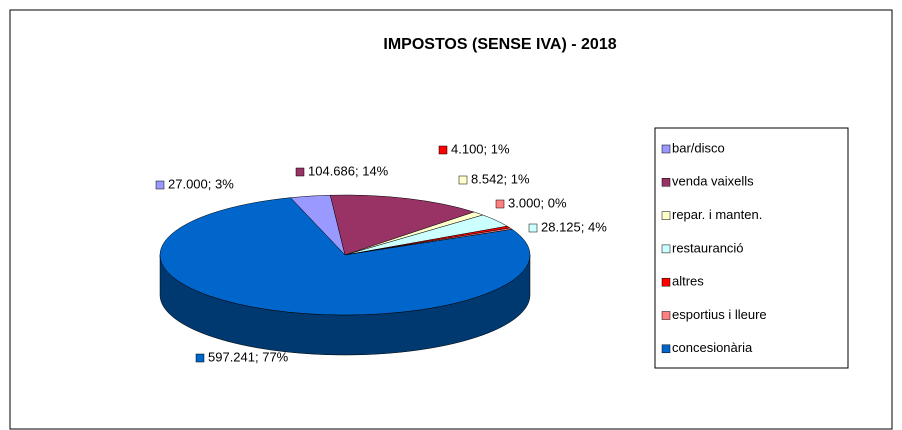 The height and width of the screenshot is (430, 902). I want to click on legend-label: bar/disco, so click(698, 147).